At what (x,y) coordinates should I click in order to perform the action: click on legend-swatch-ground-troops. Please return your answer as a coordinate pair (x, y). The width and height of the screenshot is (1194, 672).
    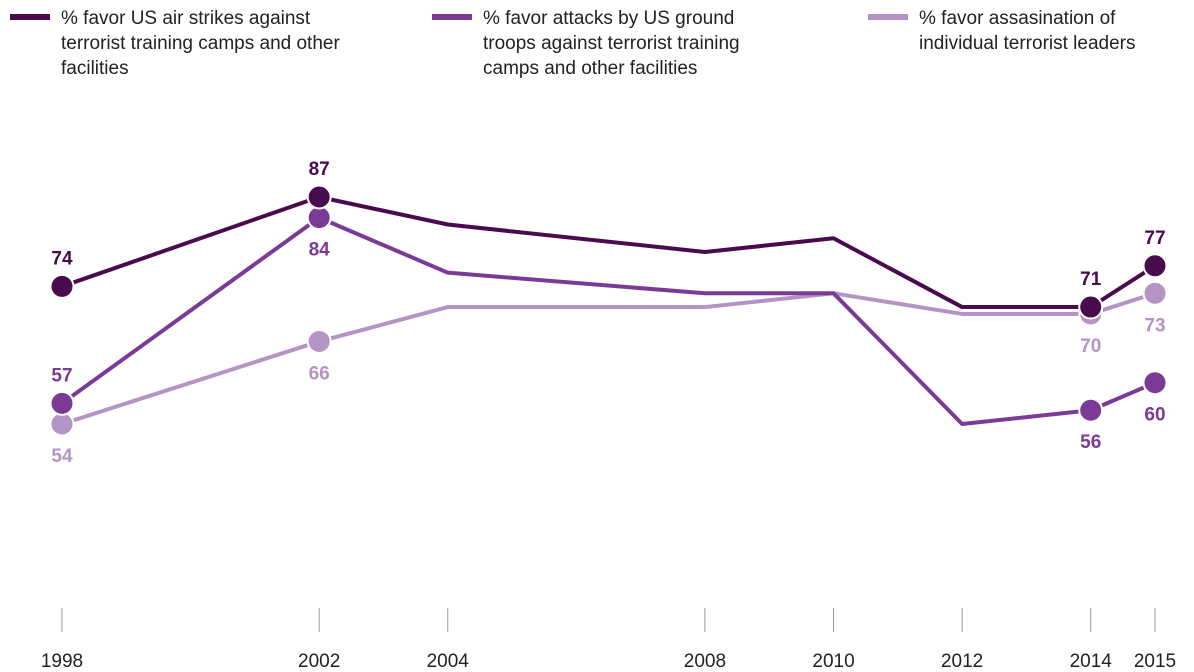
    Looking at the image, I should click on (452, 17).